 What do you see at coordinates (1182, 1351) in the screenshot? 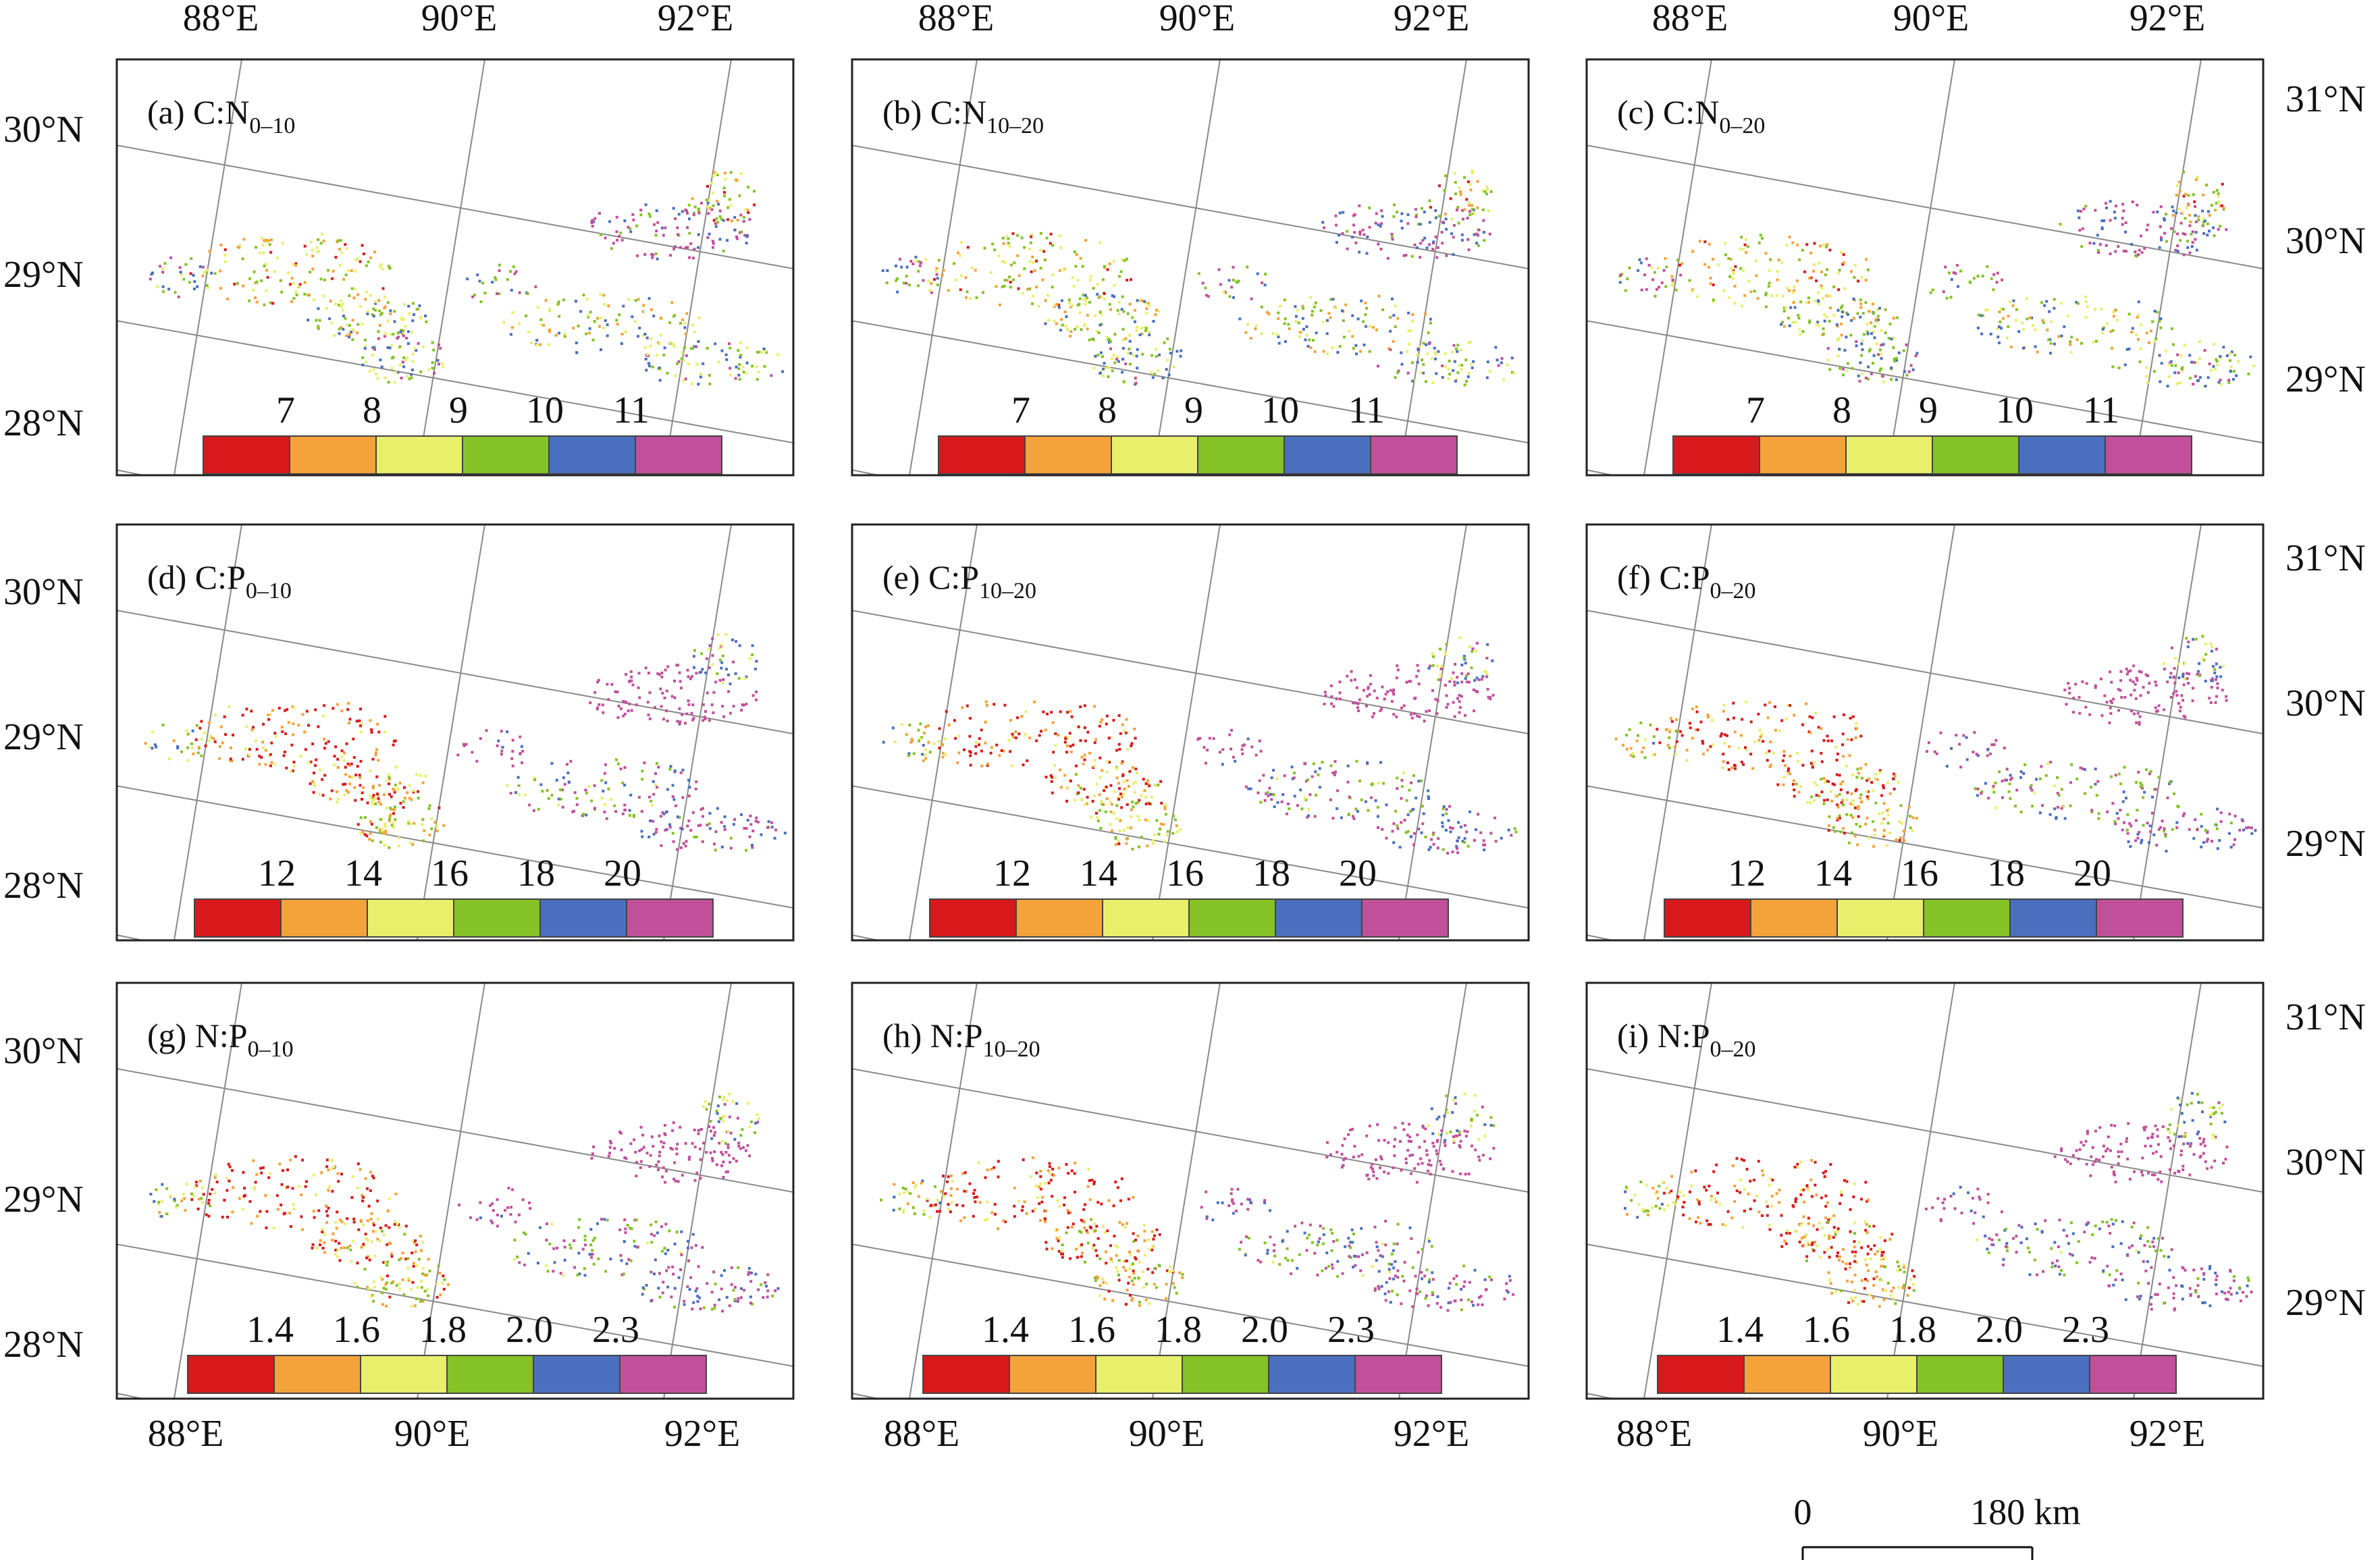
I see `legend: 1.4 1.6 1.8 2.0 2.3` at bounding box center [1182, 1351].